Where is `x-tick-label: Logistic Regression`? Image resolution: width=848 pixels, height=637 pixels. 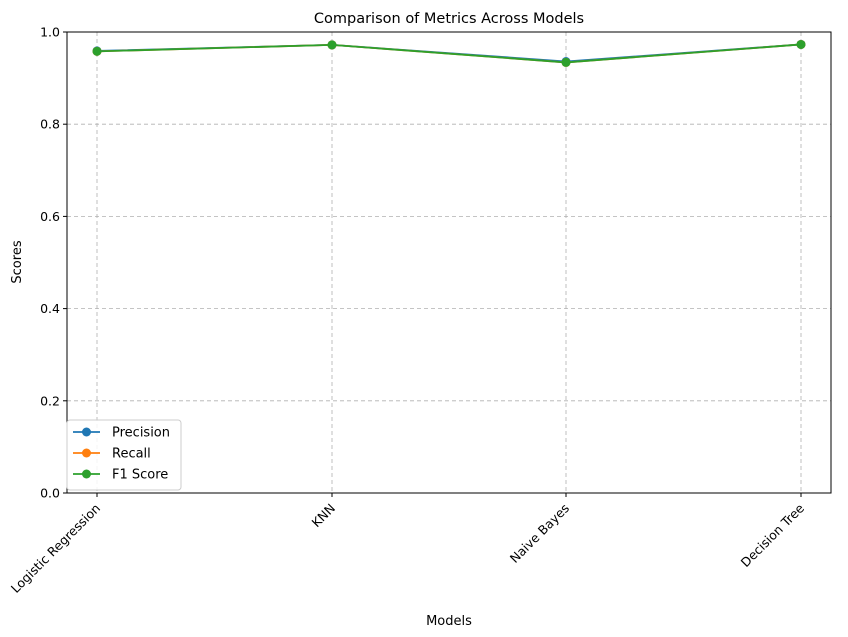 x-tick-label: Logistic Regression is located at coordinates (55, 548).